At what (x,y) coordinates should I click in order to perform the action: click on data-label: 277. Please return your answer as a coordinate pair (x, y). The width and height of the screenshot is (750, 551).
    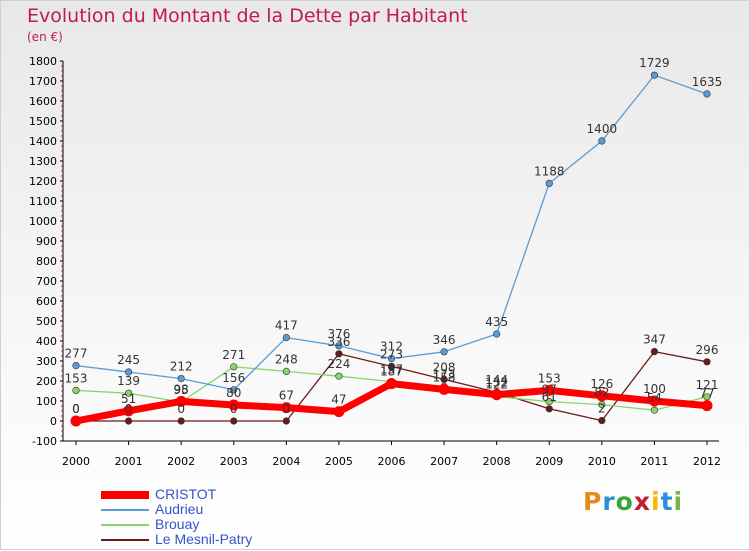
    Looking at the image, I should click on (76, 354).